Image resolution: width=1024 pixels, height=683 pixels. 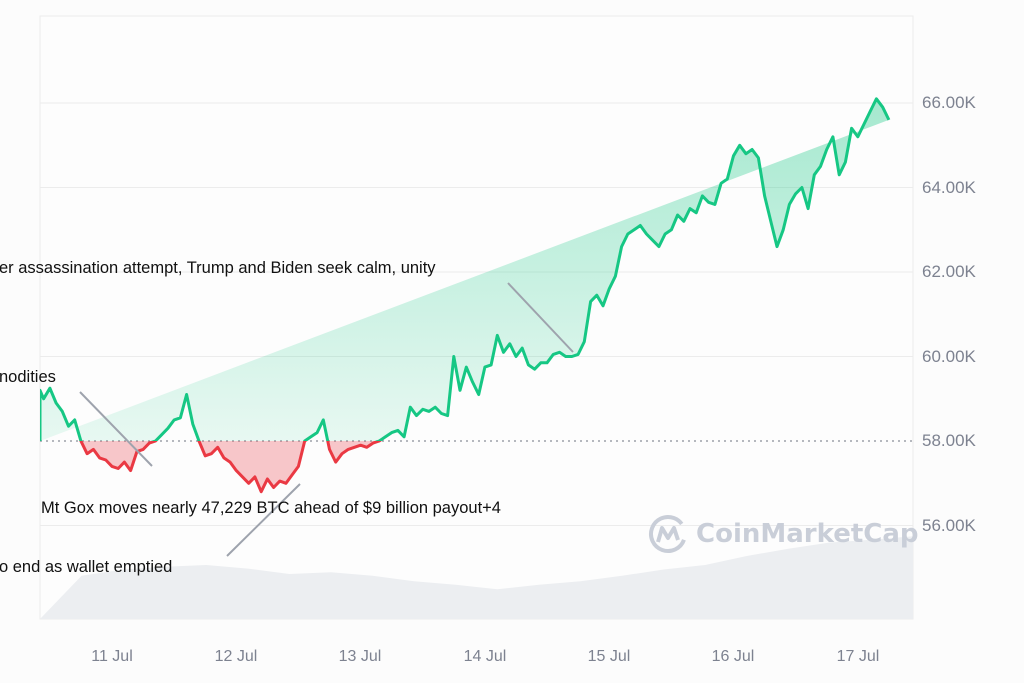 What do you see at coordinates (949, 187) in the screenshot?
I see `y-tick-64k: 64.00K` at bounding box center [949, 187].